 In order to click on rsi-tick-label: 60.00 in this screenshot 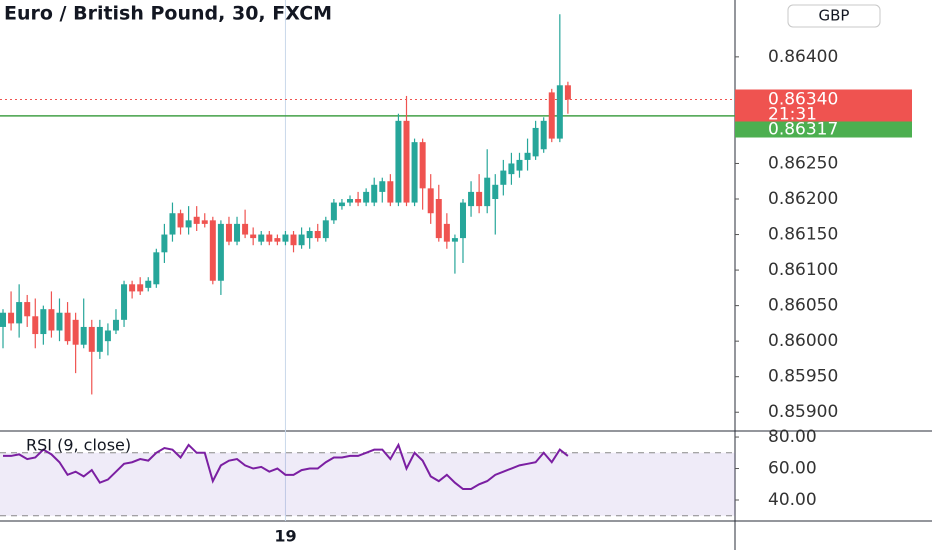, I will do `click(792, 469)`.